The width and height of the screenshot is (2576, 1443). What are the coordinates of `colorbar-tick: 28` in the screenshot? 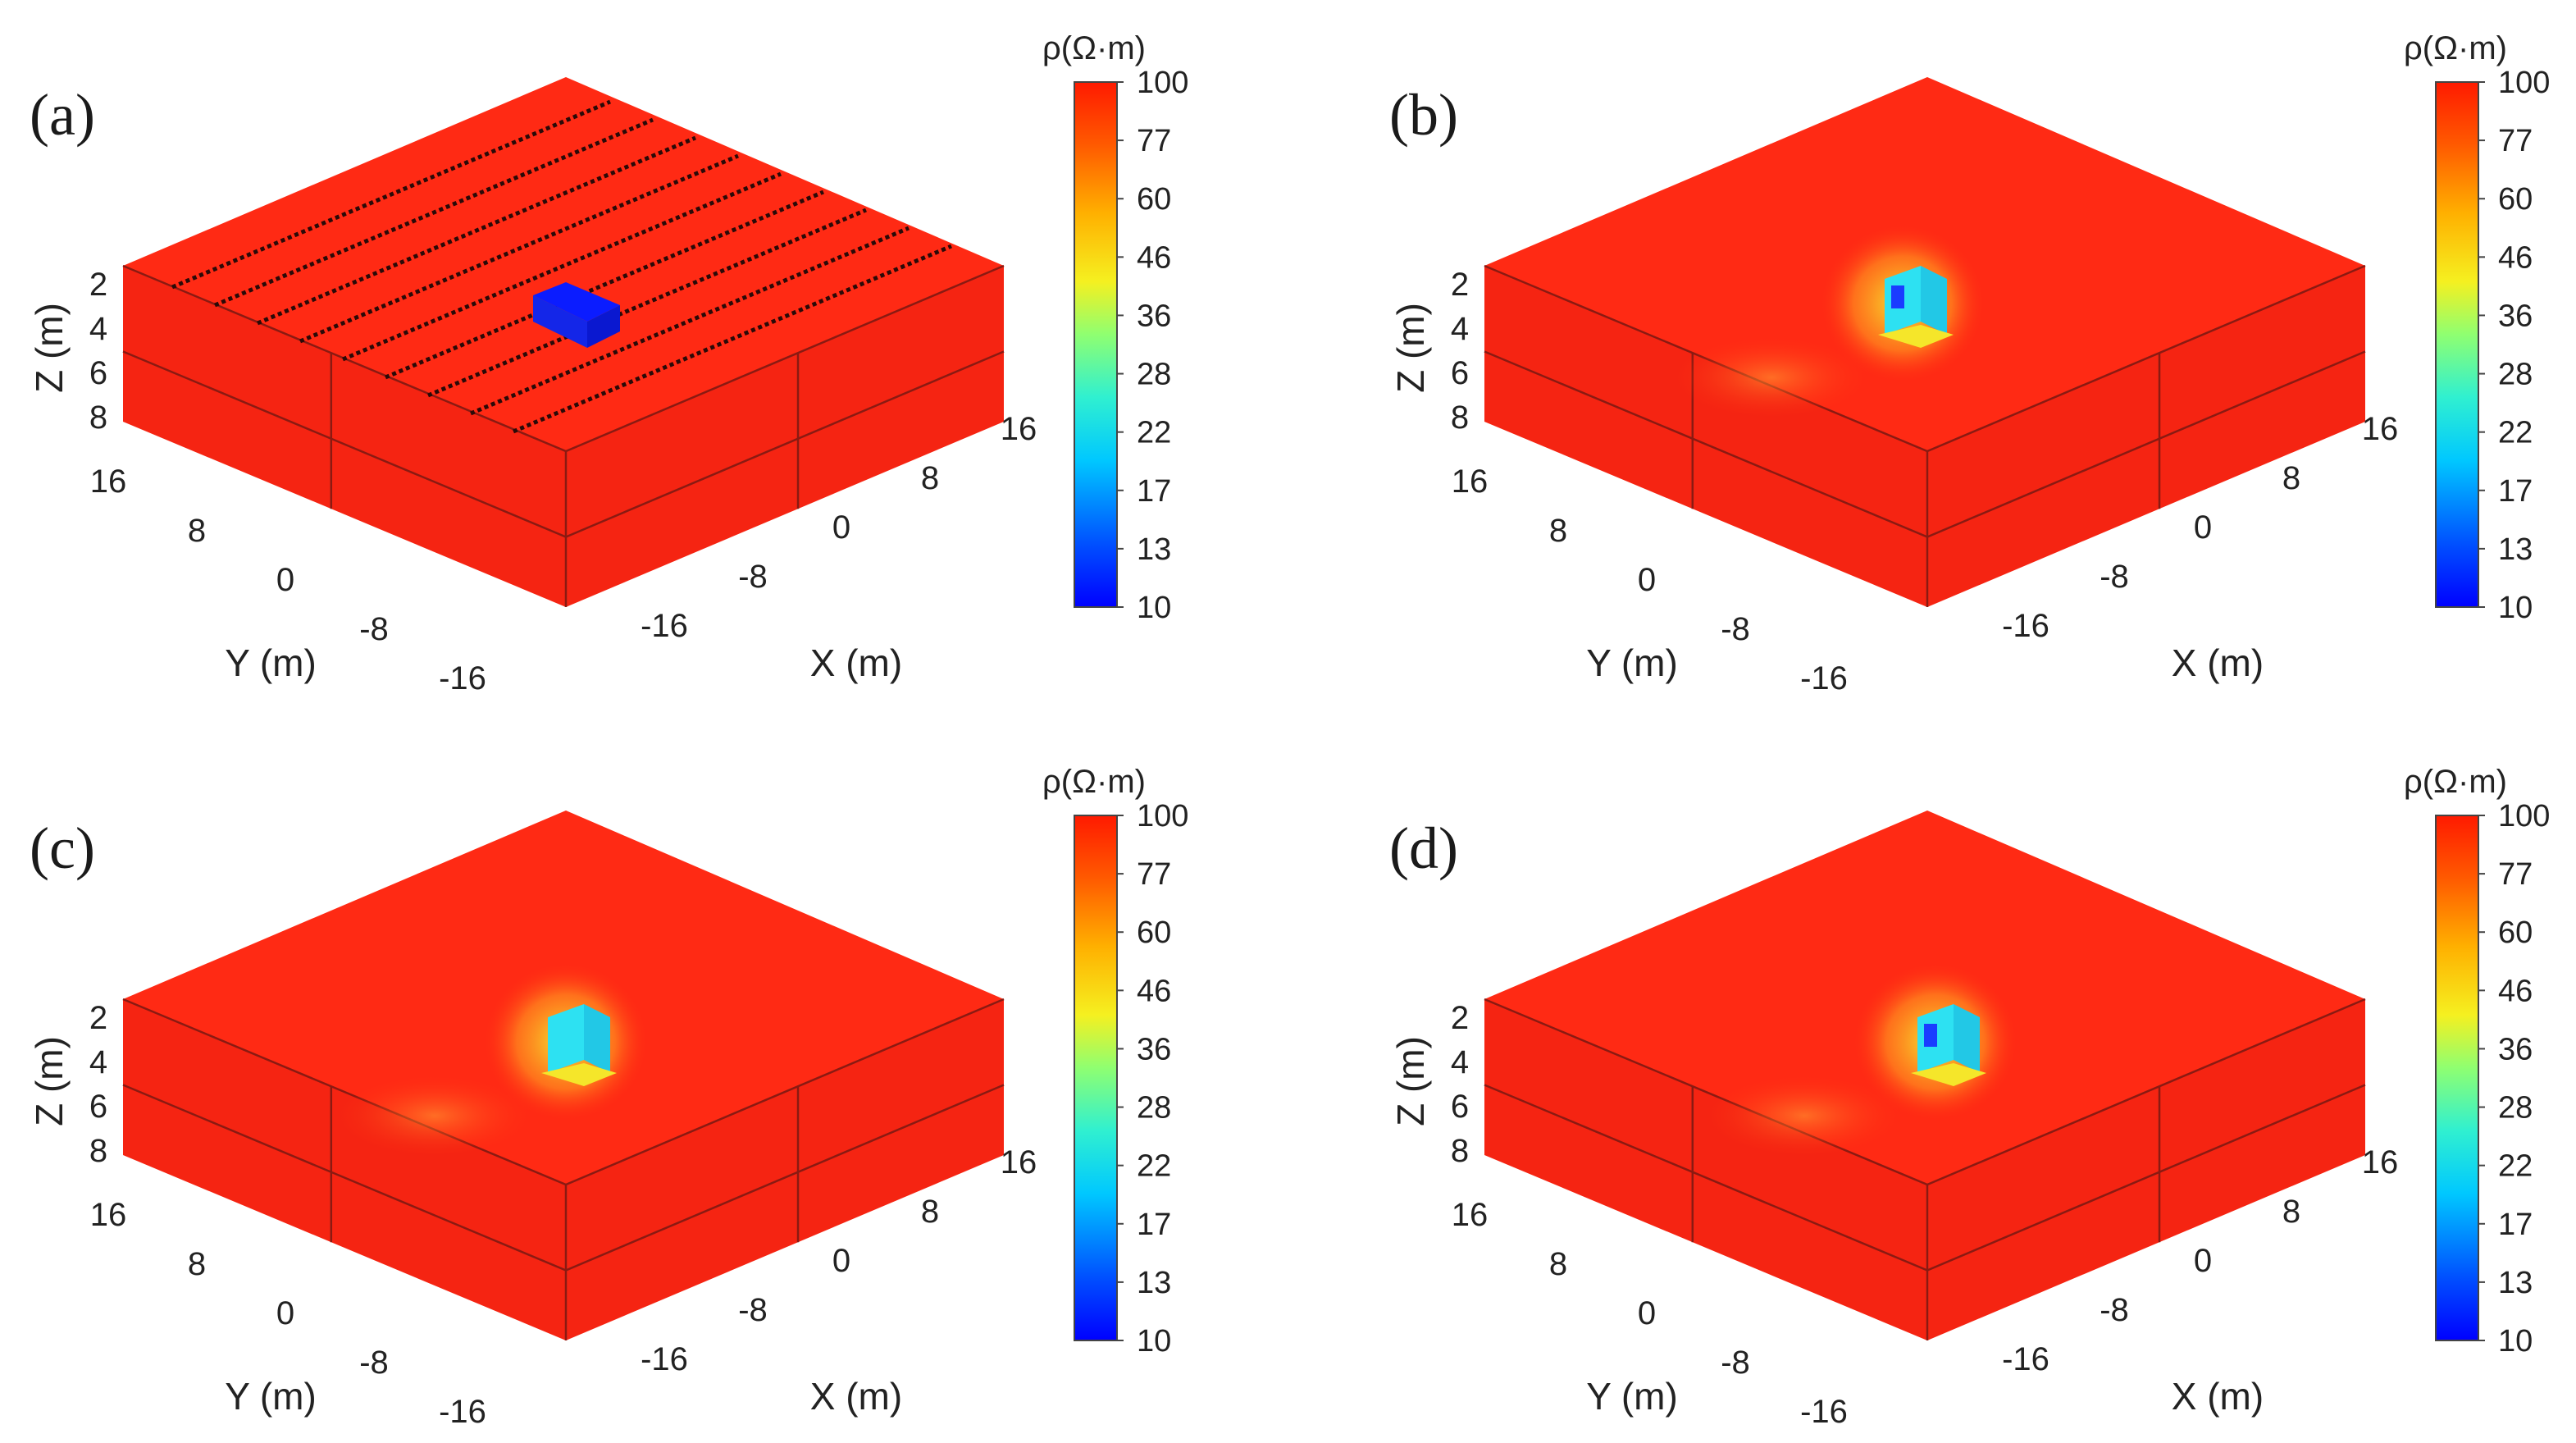 It's located at (1154, 1108).